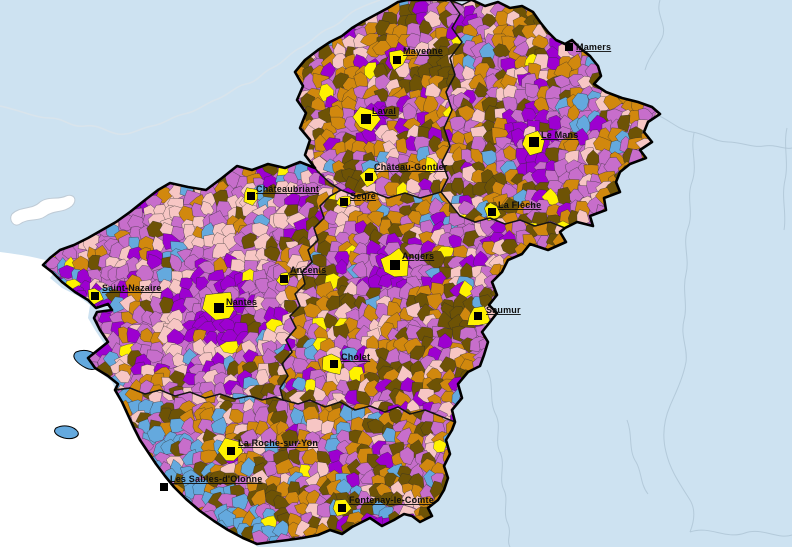 The width and height of the screenshot is (792, 547). What do you see at coordinates (423, 51) in the screenshot?
I see `city-label: Mayenne` at bounding box center [423, 51].